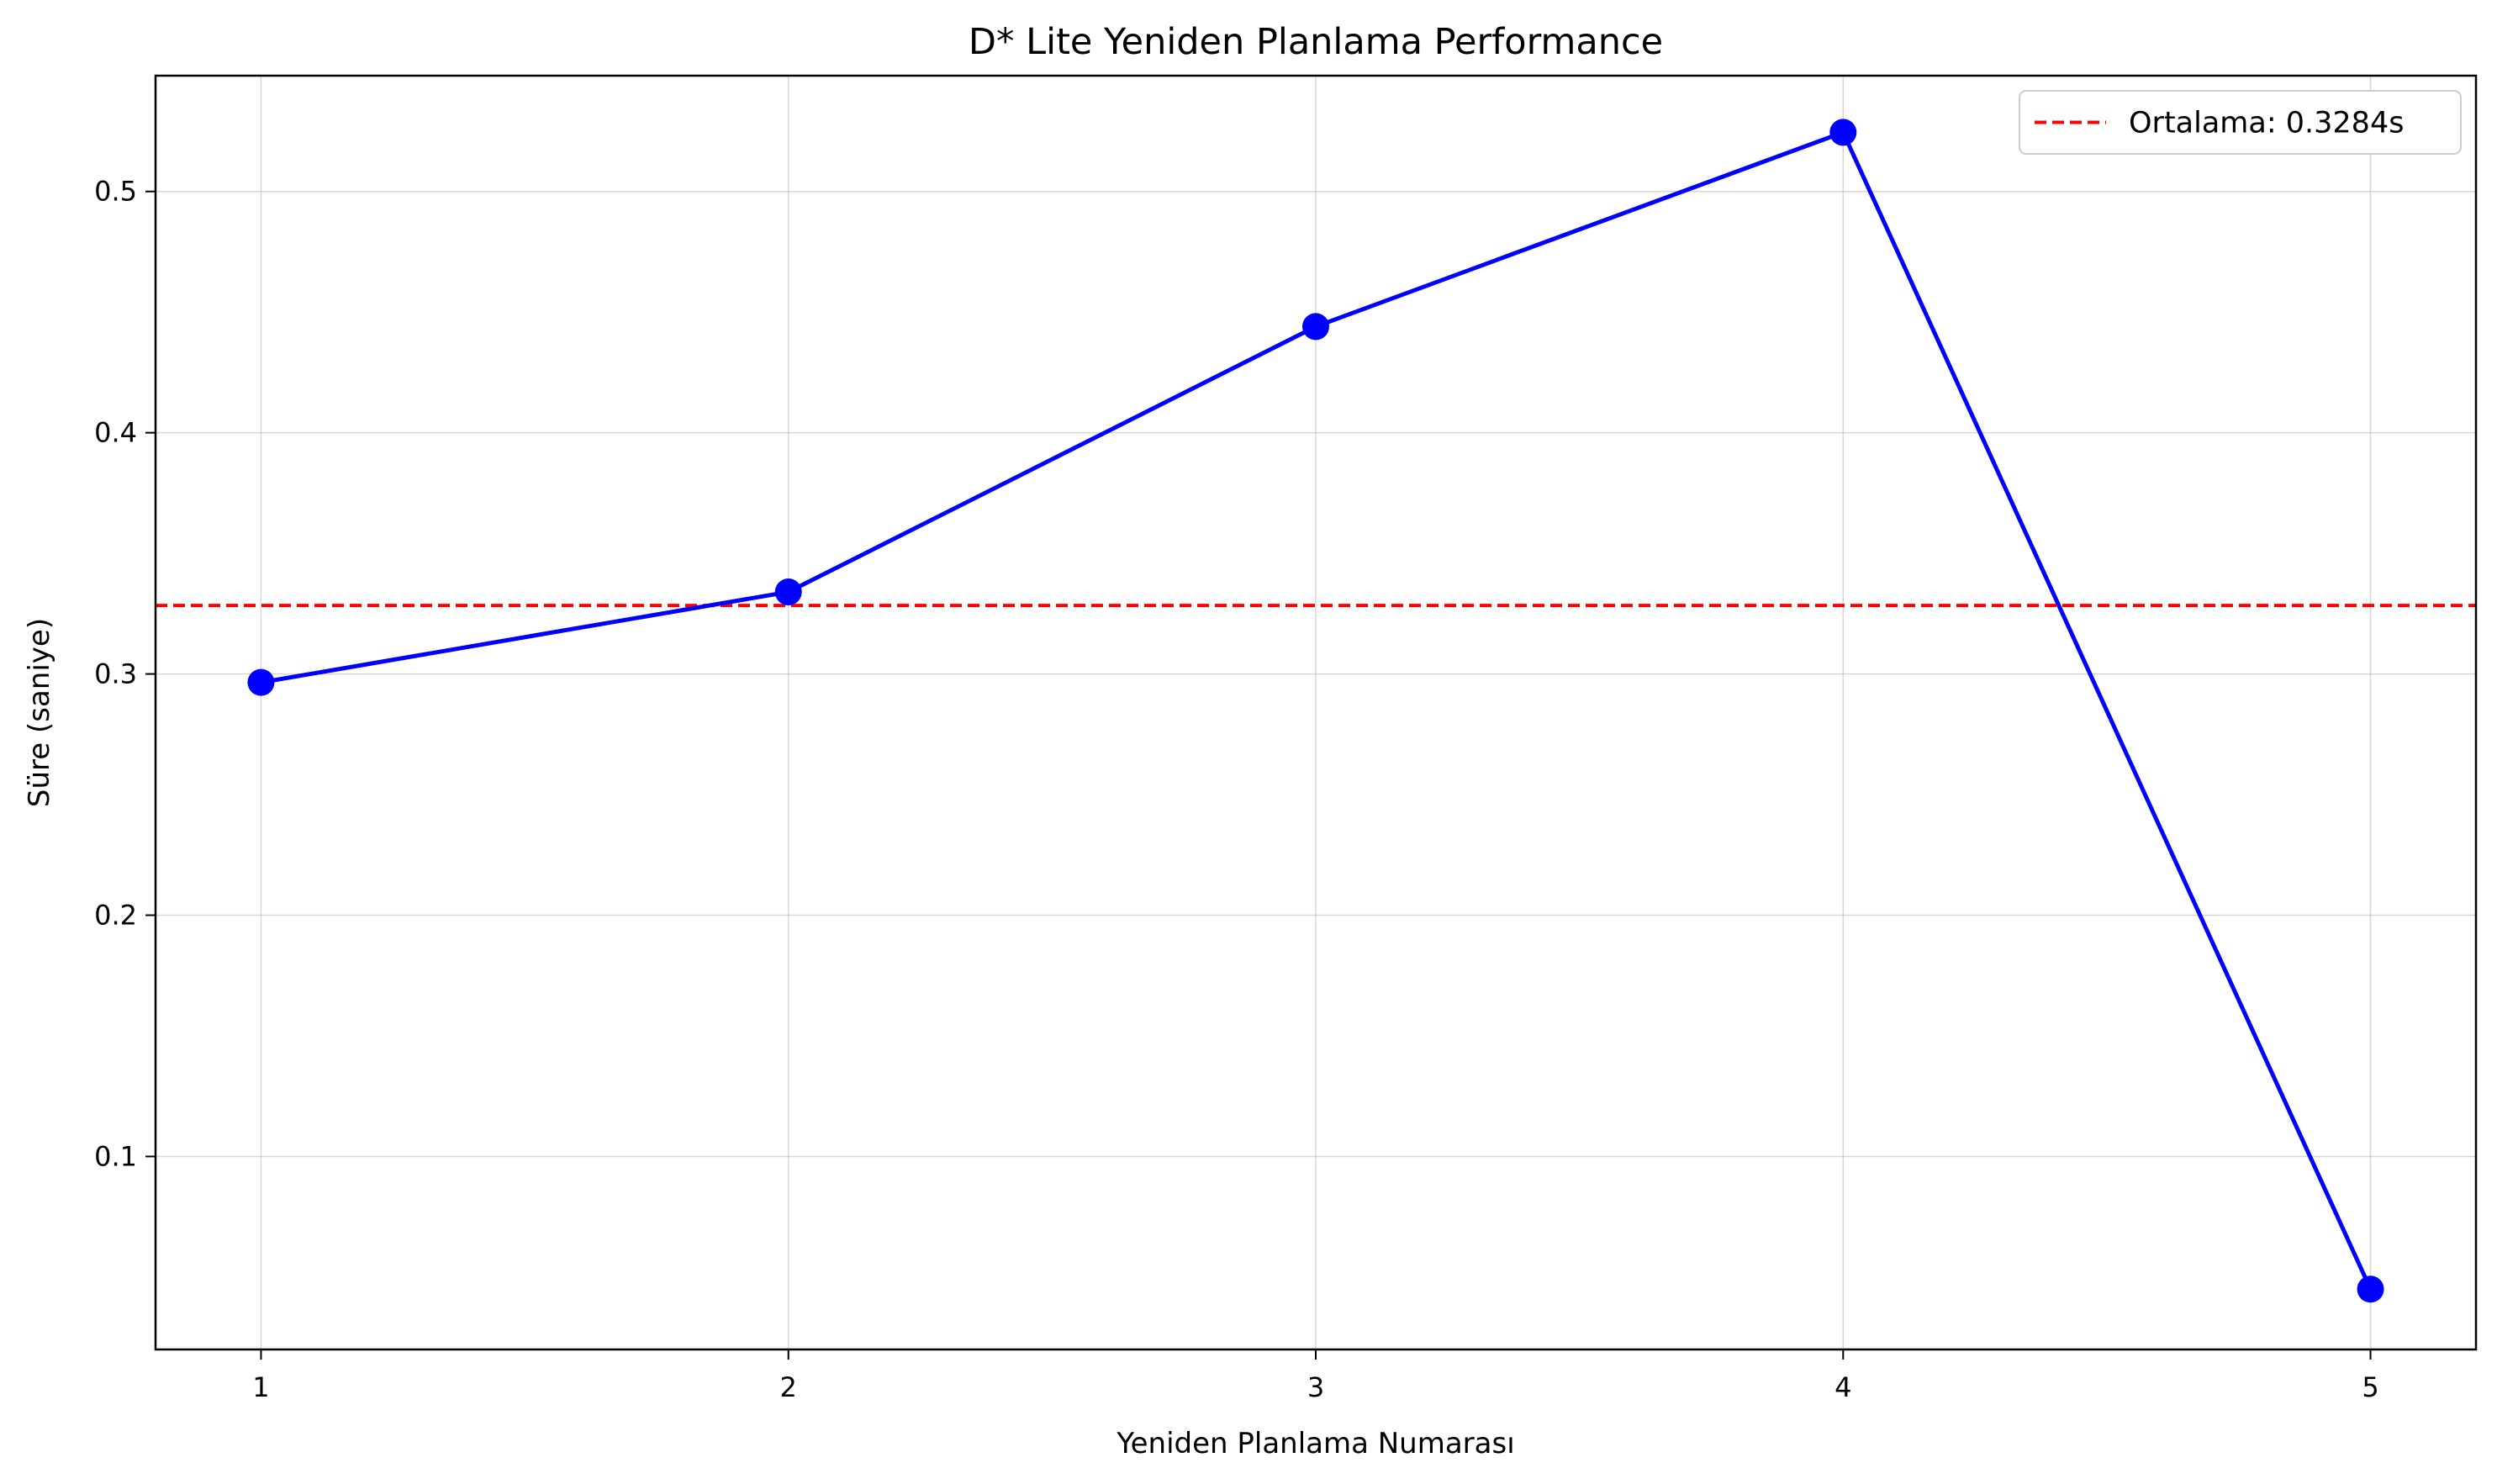  Describe the element at coordinates (1315, 1387) in the screenshot. I see `x-tick-label: 3` at that location.